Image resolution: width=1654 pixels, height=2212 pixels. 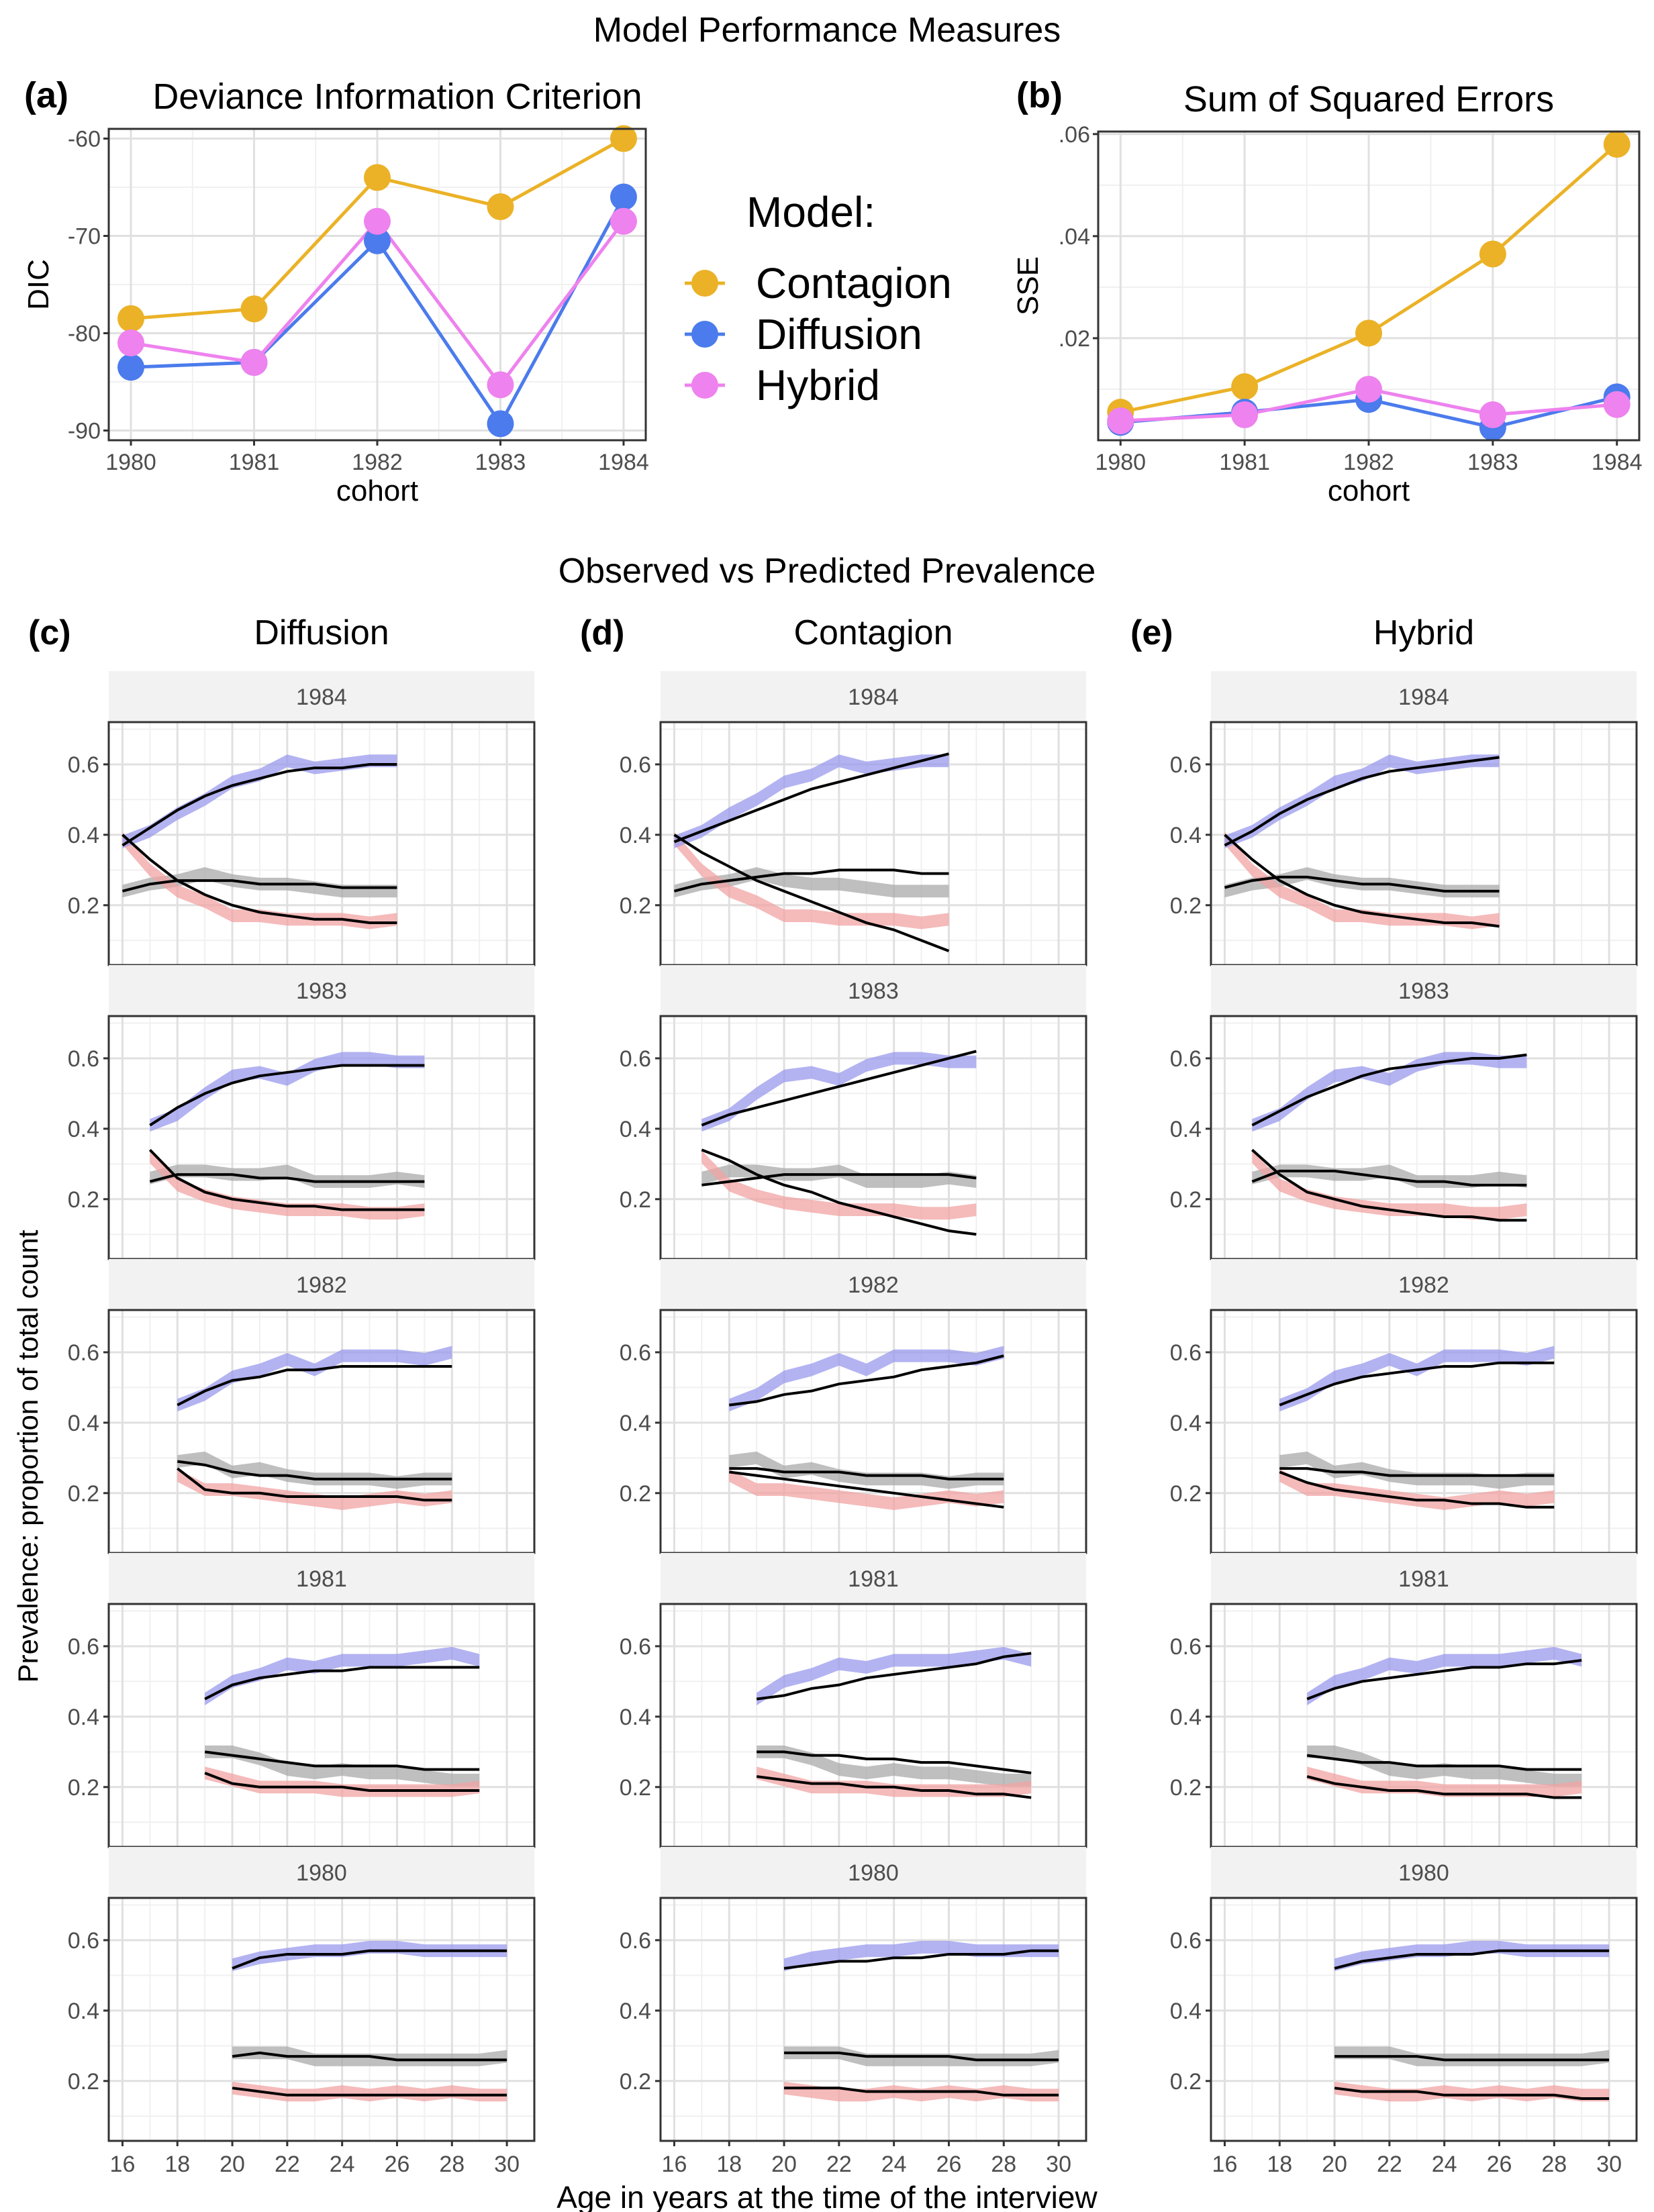 What do you see at coordinates (1404, 2012) in the screenshot?
I see `facet-hybrid-1980: 1980 0.2 0.4 0.6 16 18 20 22 24 26 28 30` at bounding box center [1404, 2012].